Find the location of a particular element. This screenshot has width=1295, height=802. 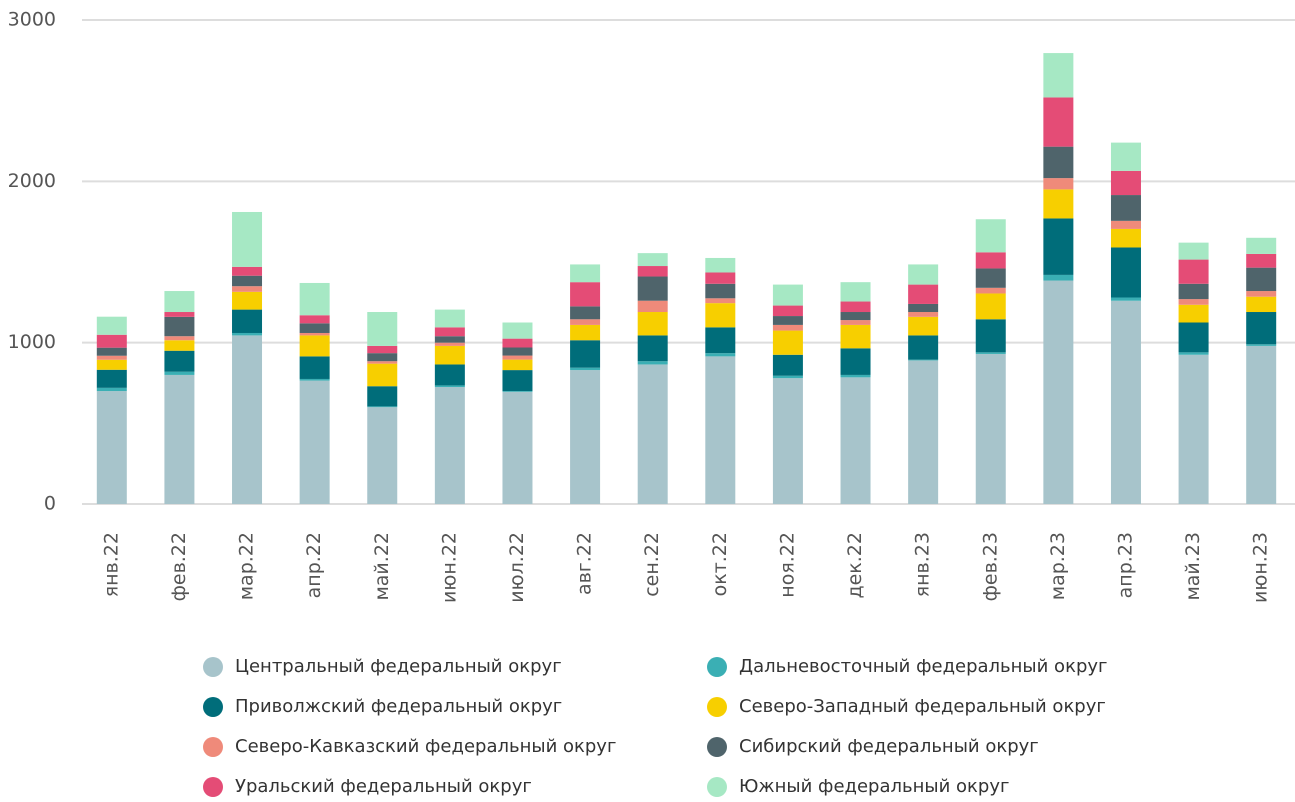

legend-label: Северо-Западный федеральный округ is located at coordinates (922, 706).